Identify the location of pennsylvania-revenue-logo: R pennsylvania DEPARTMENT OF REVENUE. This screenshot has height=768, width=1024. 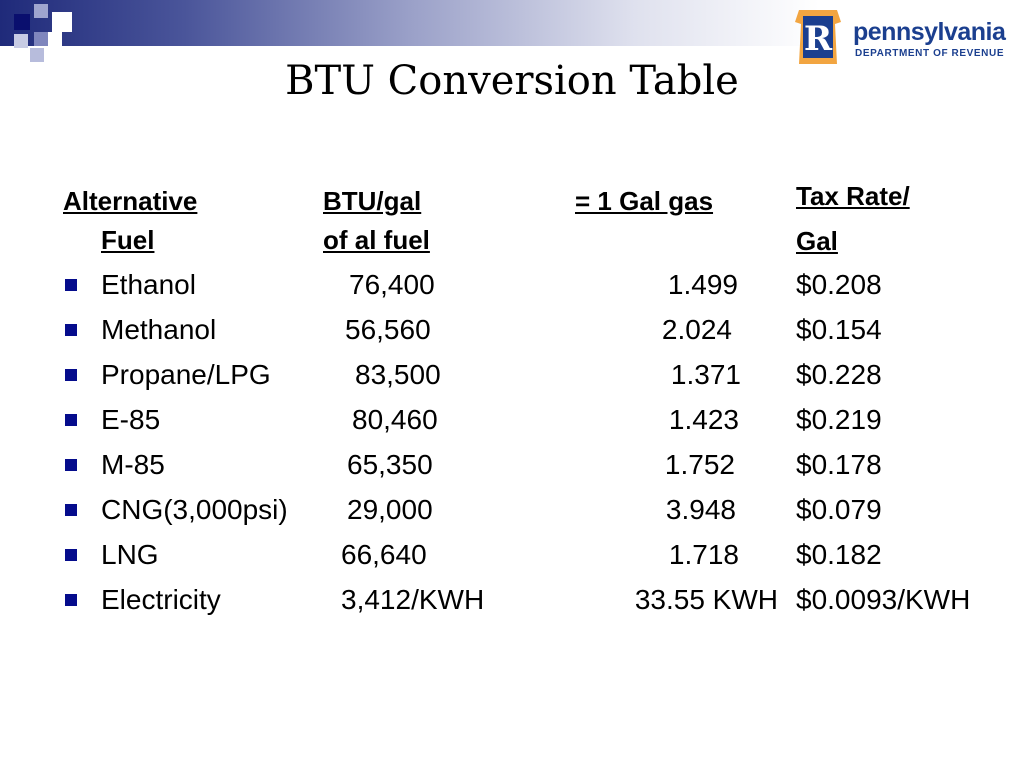
(908, 37).